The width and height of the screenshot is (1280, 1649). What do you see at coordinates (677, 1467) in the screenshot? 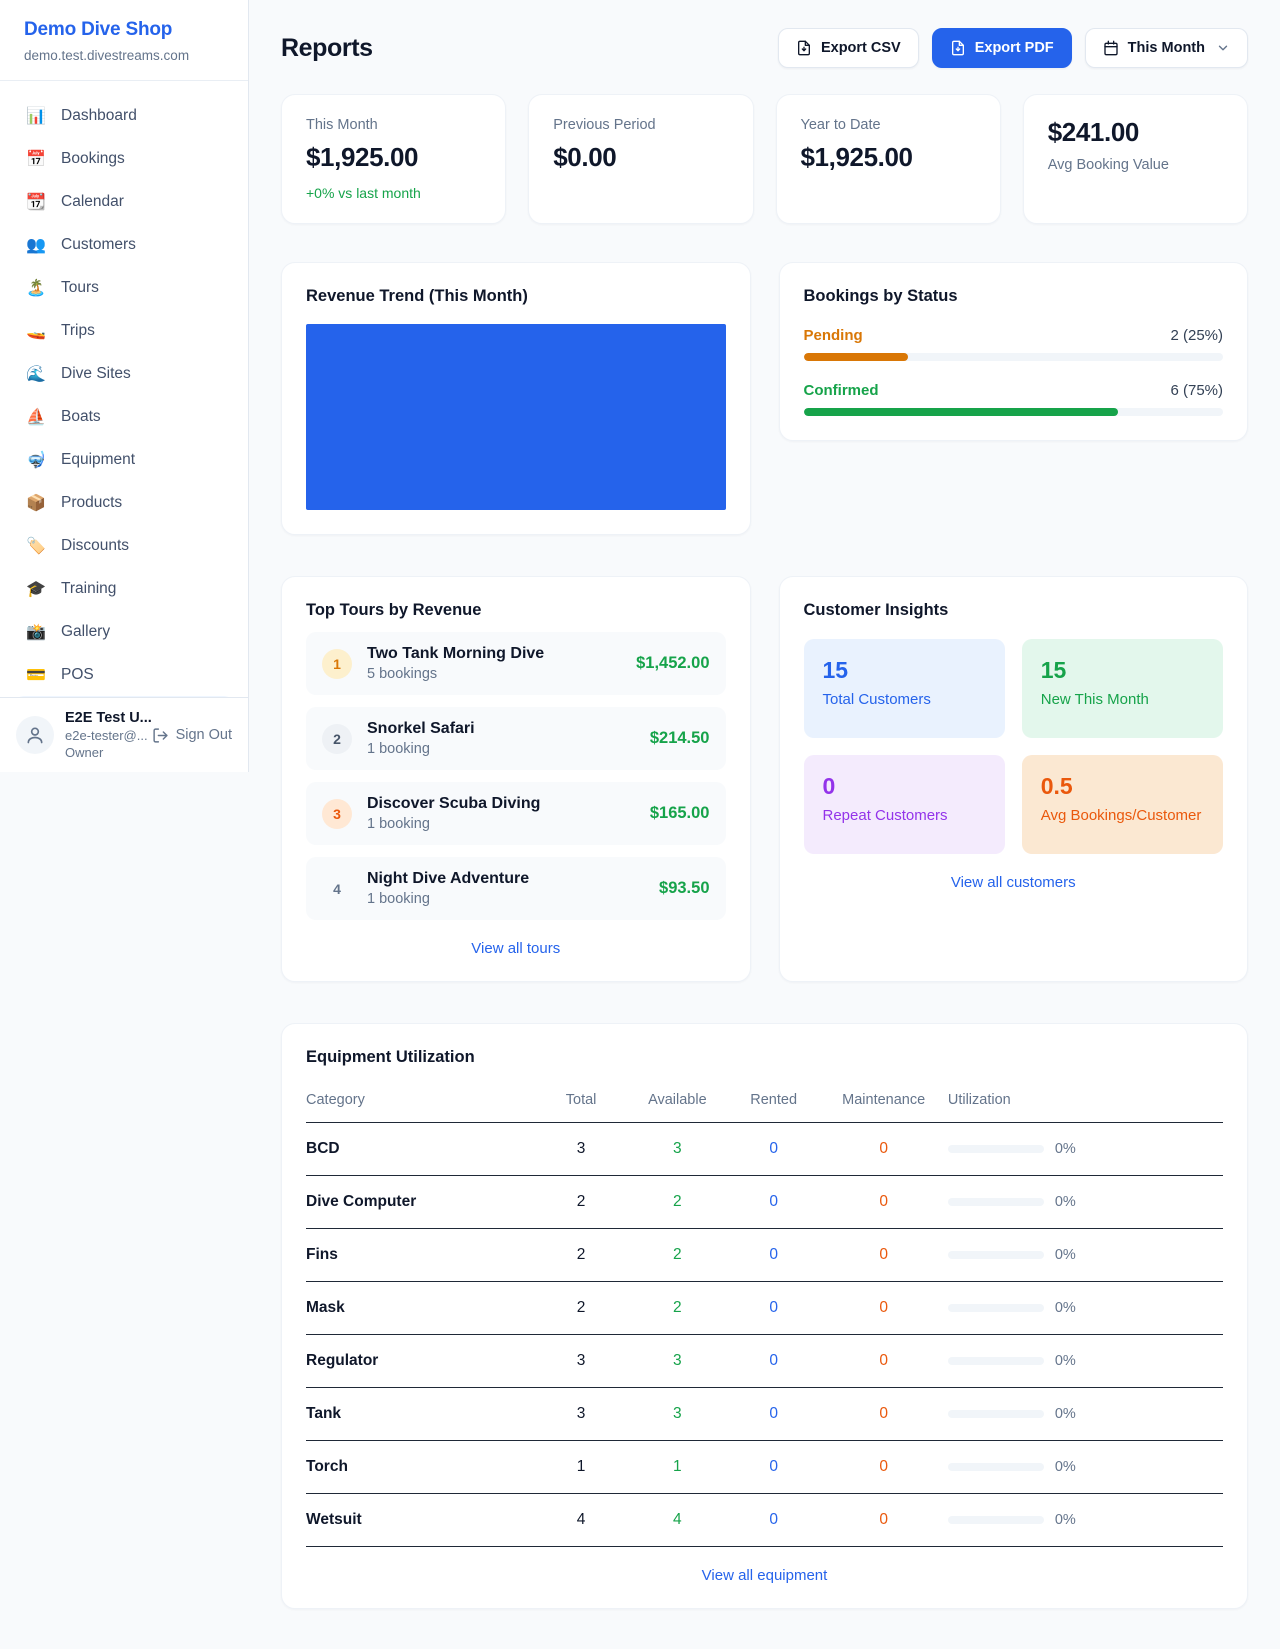
I see `cell-available: 1` at bounding box center [677, 1467].